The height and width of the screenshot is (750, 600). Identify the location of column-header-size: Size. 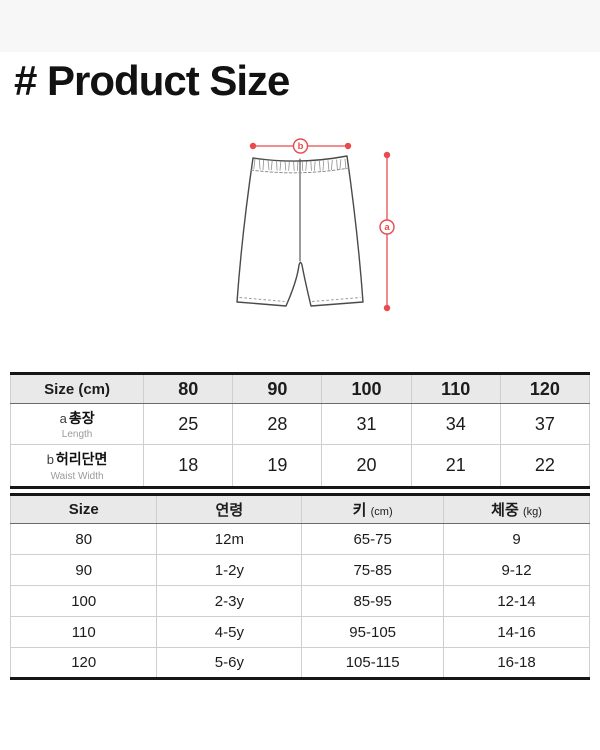
(83, 509).